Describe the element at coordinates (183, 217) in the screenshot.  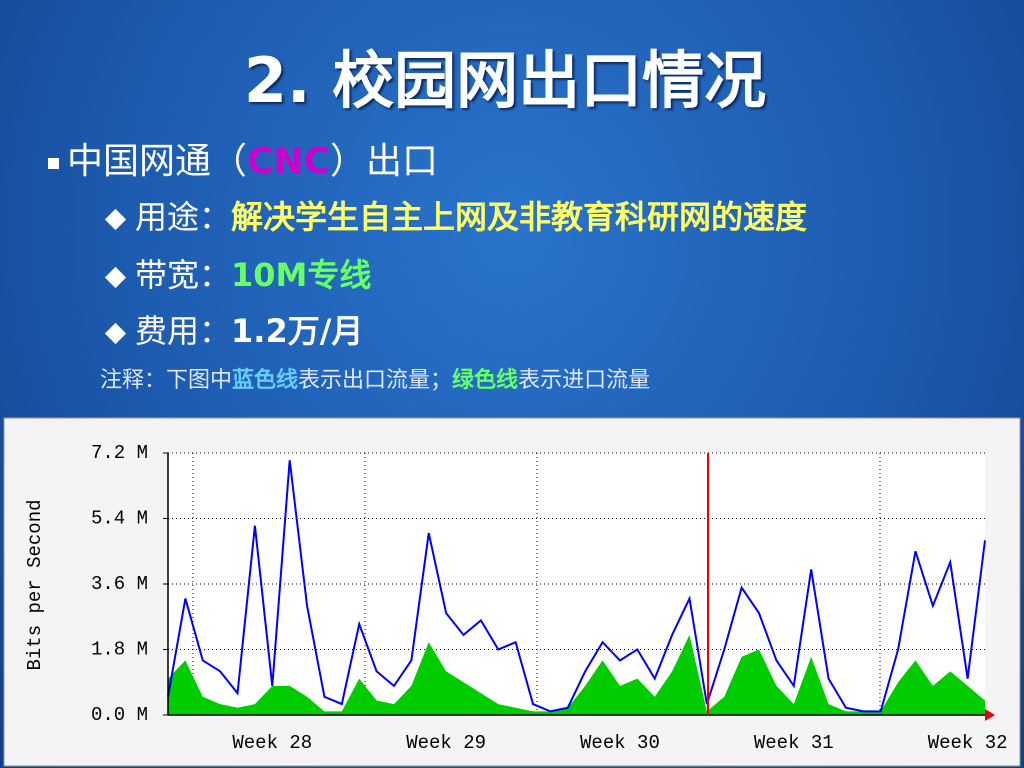
I see `item-label: 用途：` at that location.